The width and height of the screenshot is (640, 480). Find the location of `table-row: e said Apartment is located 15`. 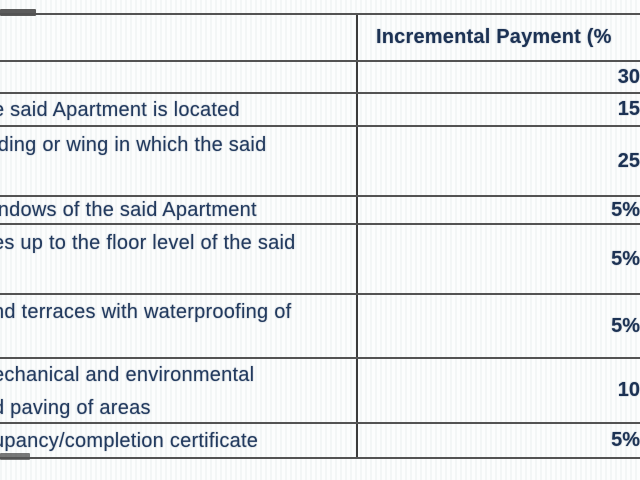

table-row: e said Apartment is located 15 is located at coordinates (320, 108).